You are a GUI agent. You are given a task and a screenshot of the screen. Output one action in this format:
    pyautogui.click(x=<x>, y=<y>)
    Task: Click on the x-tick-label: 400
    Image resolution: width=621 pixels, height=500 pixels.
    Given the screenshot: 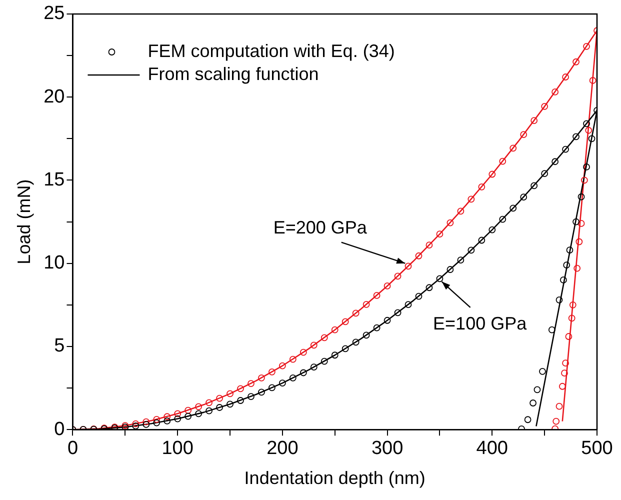 What is the action you would take?
    pyautogui.click(x=492, y=449)
    